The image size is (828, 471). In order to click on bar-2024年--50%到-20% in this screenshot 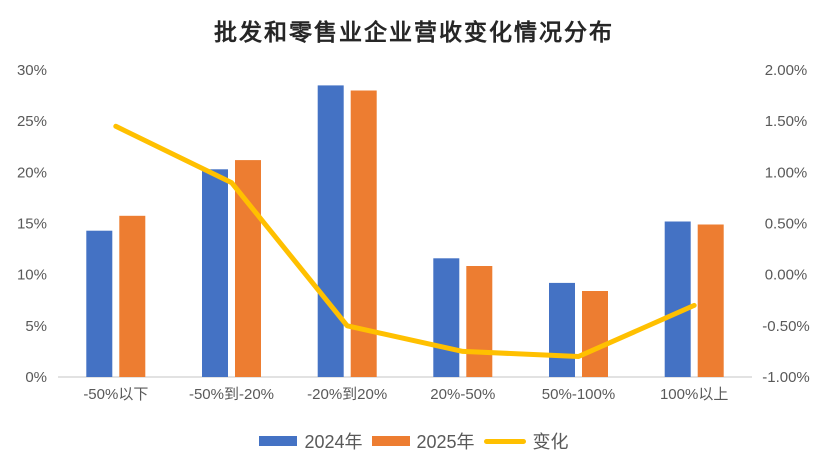, I will do `click(215, 273)`.